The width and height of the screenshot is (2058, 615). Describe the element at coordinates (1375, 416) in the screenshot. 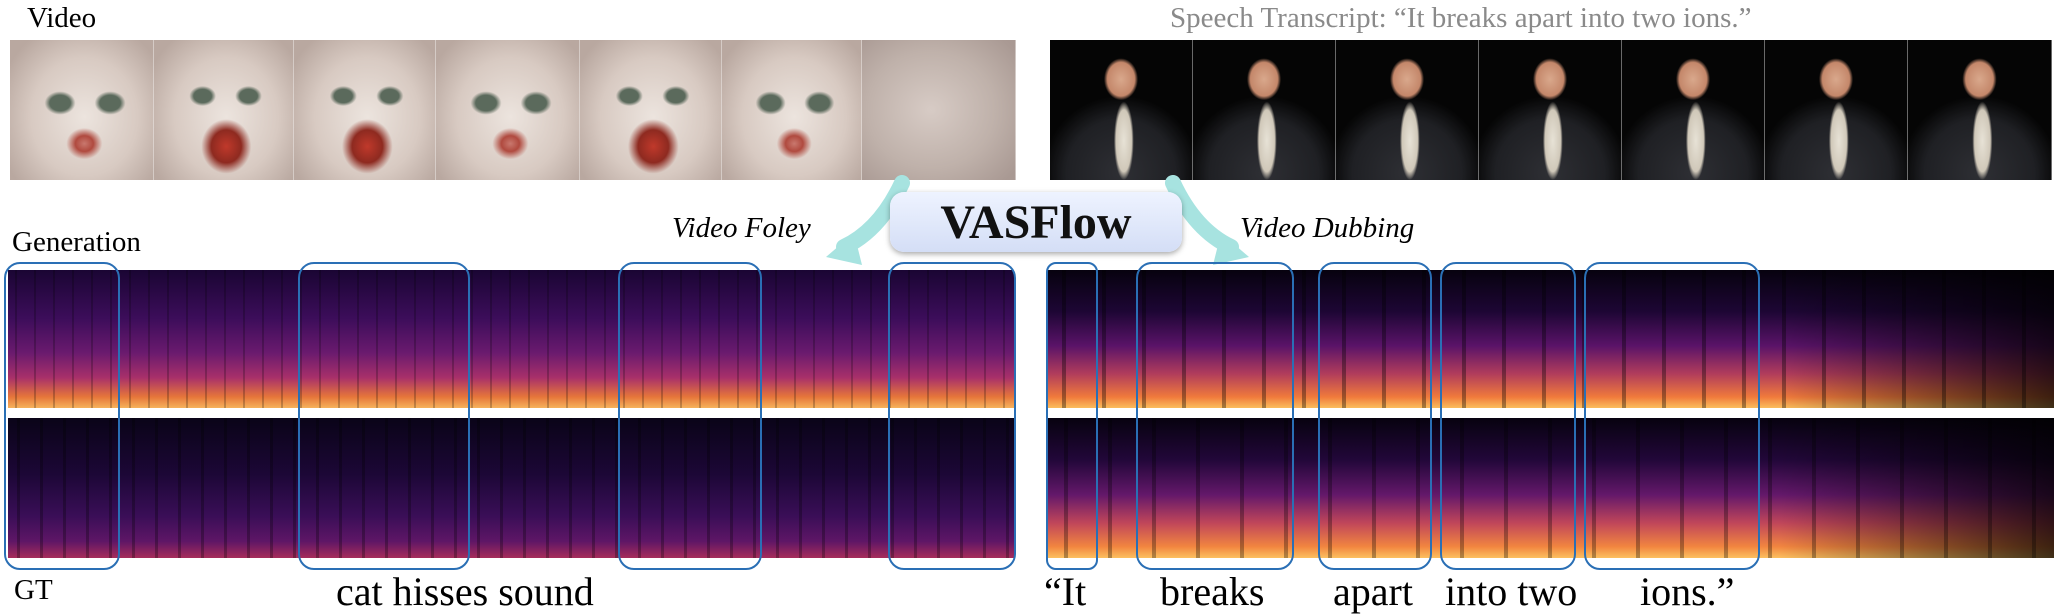

I see `highlight-box-apart` at that location.